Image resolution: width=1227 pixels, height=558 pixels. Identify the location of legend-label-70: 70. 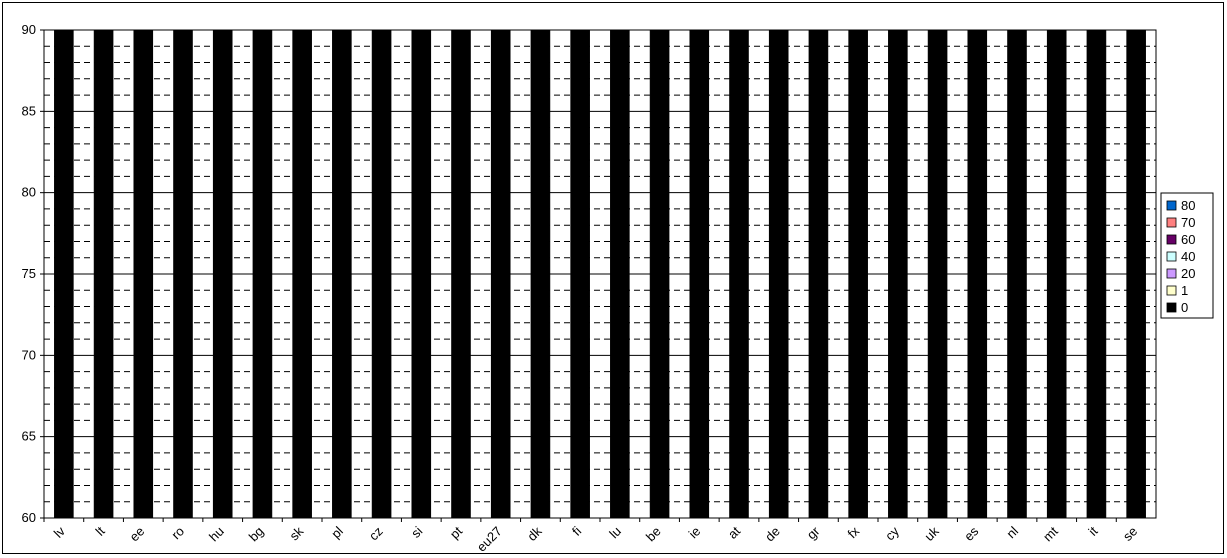
(1188, 222).